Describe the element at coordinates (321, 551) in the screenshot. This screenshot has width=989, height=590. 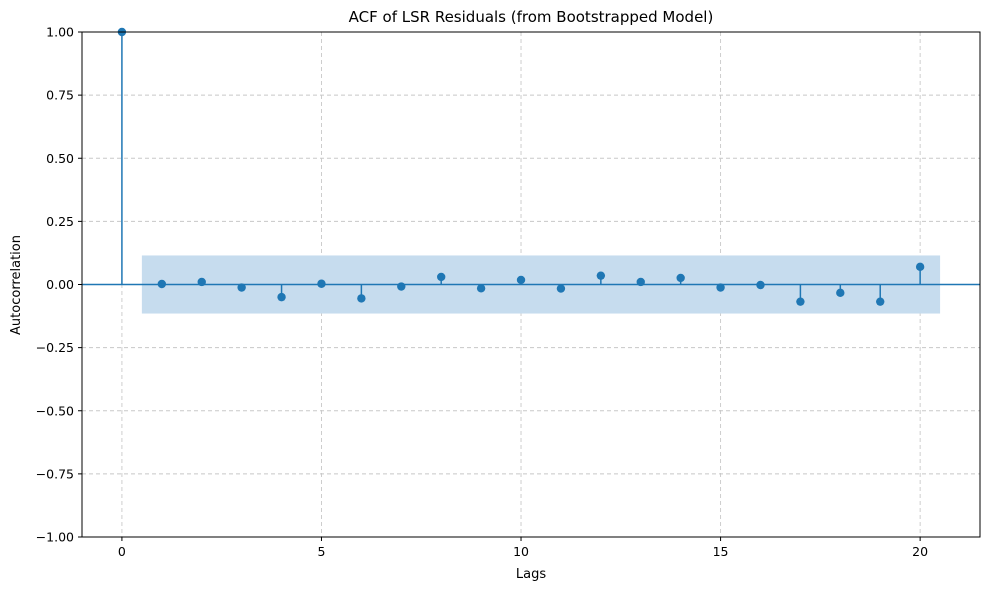
I see `x-tick-label: 5` at that location.